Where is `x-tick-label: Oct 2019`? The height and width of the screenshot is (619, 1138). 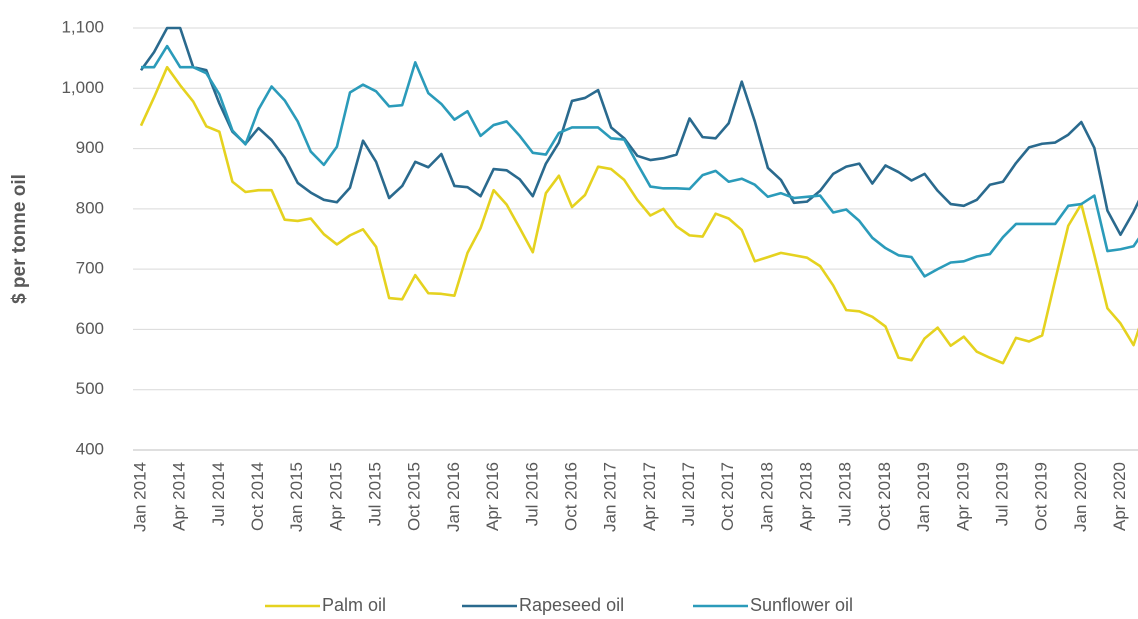 x-tick-label: Oct 2019 is located at coordinates (1041, 496).